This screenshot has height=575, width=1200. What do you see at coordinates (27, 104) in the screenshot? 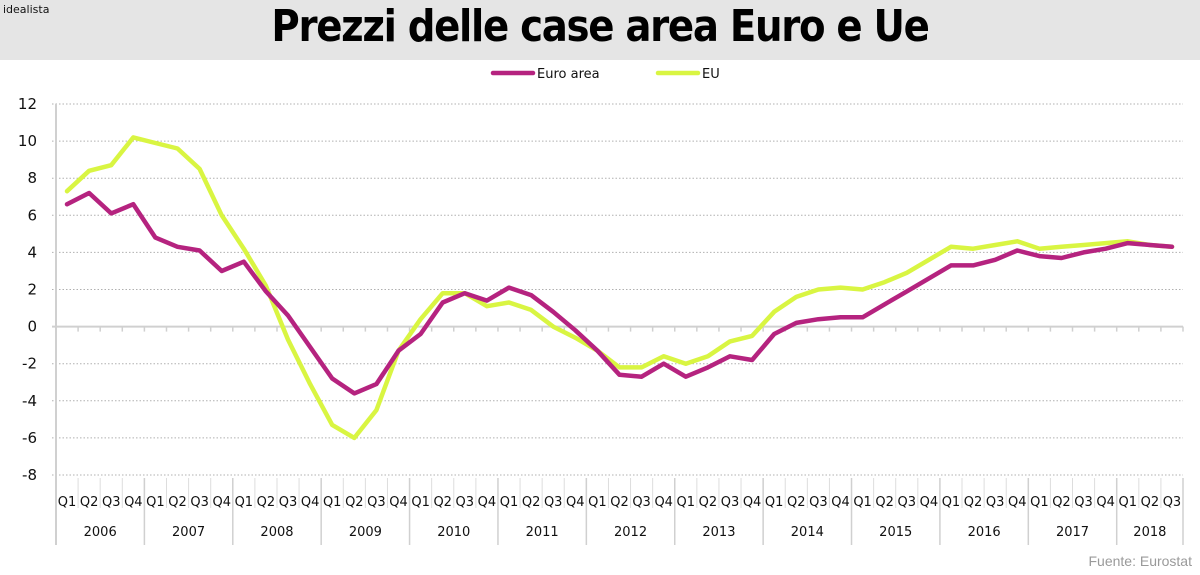
I see `y-tick-label: 12` at bounding box center [27, 104].